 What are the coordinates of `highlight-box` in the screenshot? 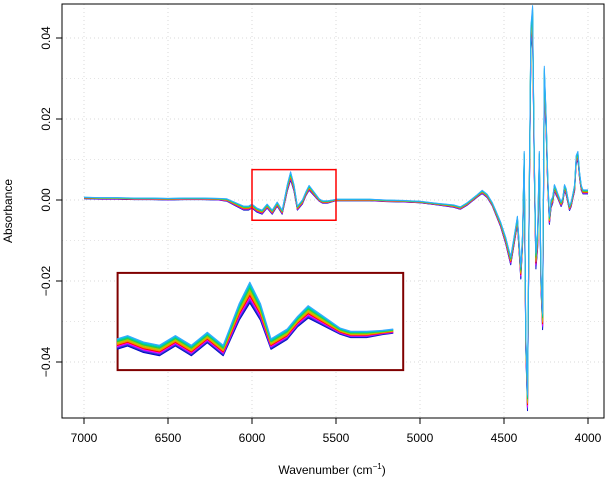 It's located at (294, 194).